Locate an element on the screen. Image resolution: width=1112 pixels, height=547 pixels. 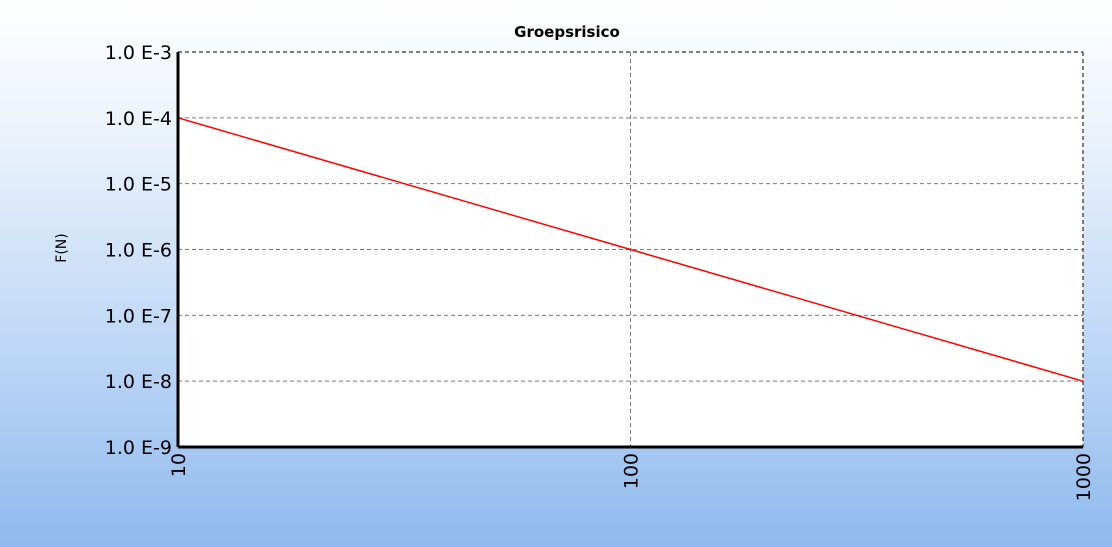
y-tick-label: 1.0 E-6 is located at coordinates (138, 251).